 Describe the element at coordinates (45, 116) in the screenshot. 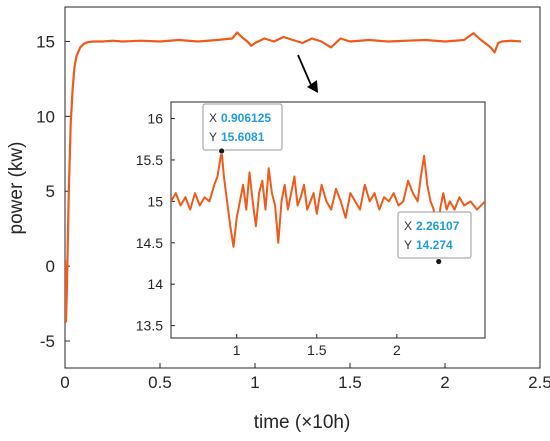

I see `y-tick-label: 10` at that location.